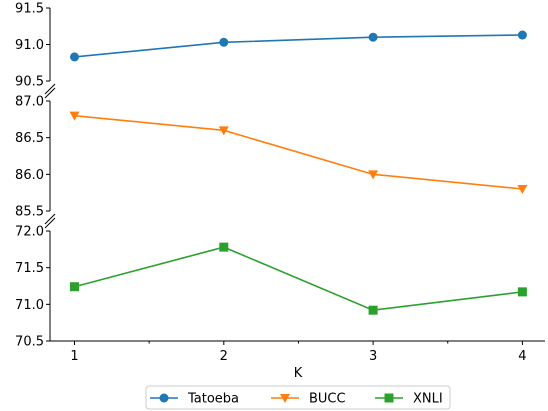  What do you see at coordinates (29, 268) in the screenshot?
I see `y-tick-label: 71.5` at bounding box center [29, 268].